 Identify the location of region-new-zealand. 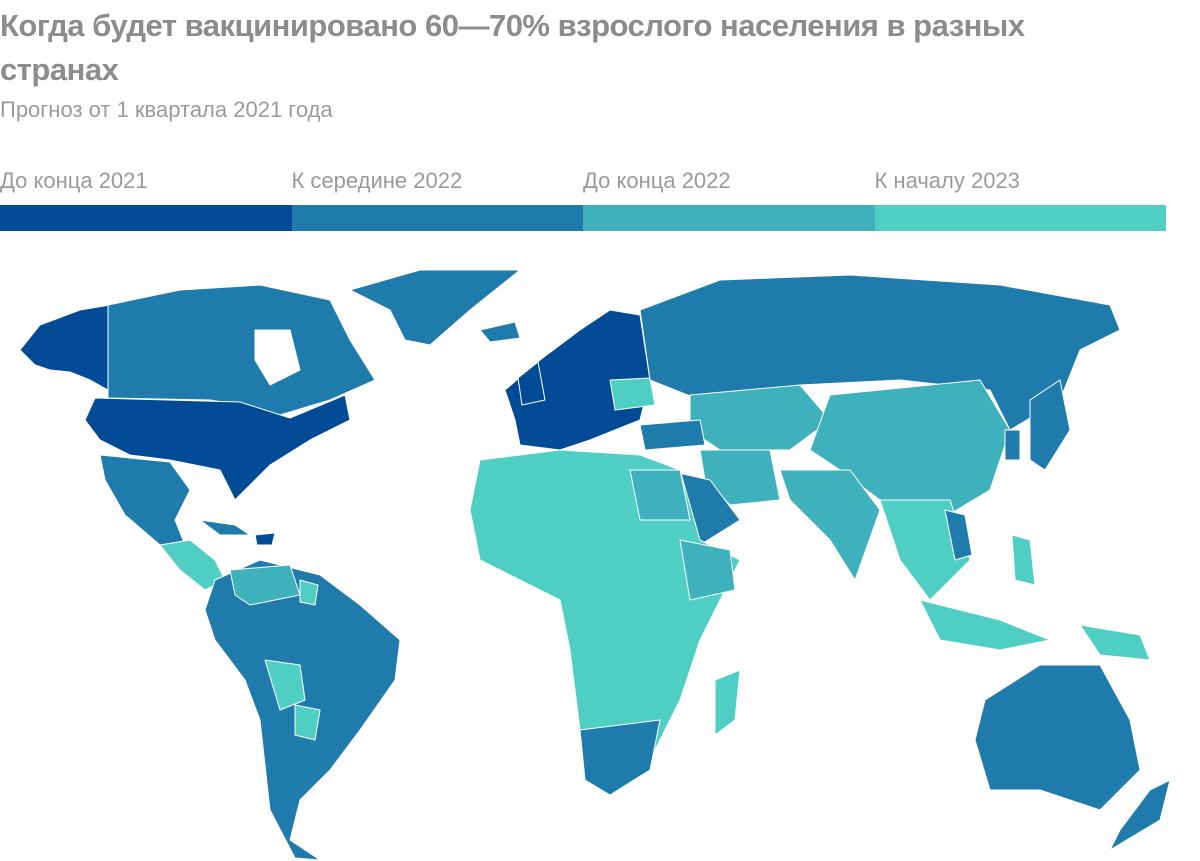
(1140, 815).